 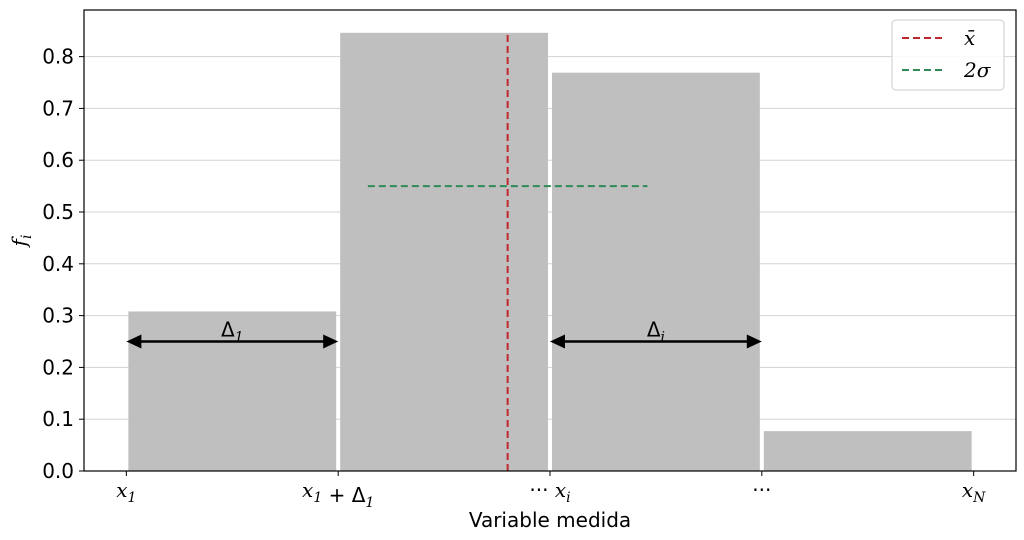 What do you see at coordinates (58, 419) in the screenshot?
I see `y-tick-label: 0.1` at bounding box center [58, 419].